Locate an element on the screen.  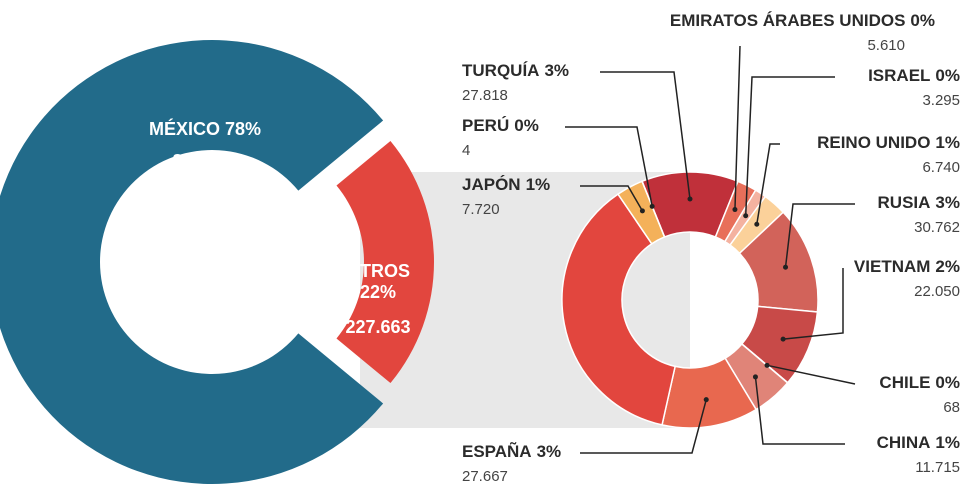
value-label: 7.720 is located at coordinates (481, 209).